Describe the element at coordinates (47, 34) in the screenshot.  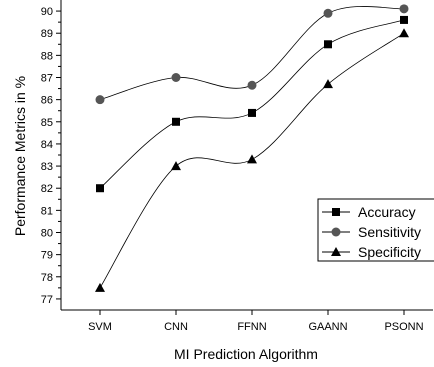
I see `y-tick-label: 89` at that location.